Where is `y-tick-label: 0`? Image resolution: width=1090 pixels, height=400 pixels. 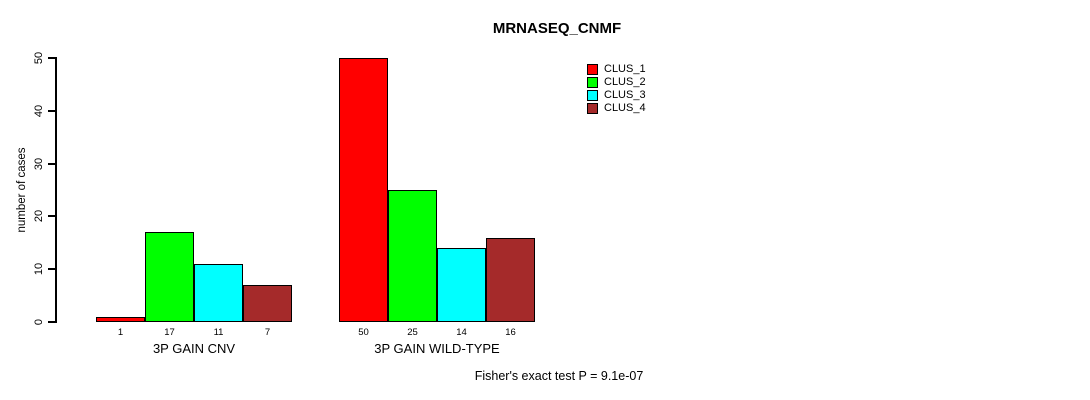
y-tick-label: 0 is located at coordinates (39, 322).